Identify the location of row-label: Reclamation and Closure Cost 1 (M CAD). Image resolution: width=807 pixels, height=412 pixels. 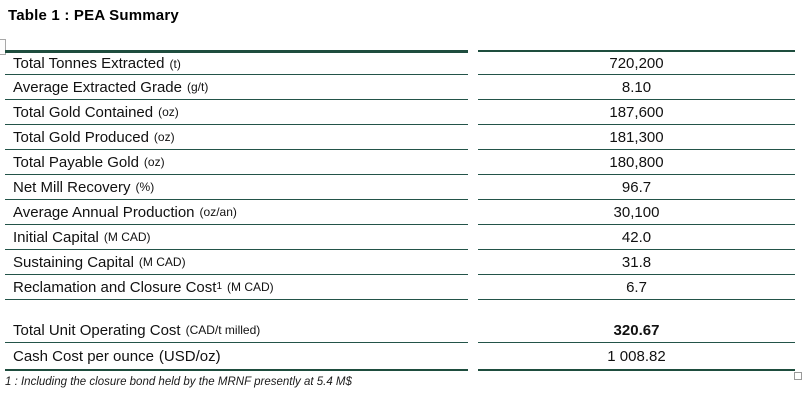
(236, 287).